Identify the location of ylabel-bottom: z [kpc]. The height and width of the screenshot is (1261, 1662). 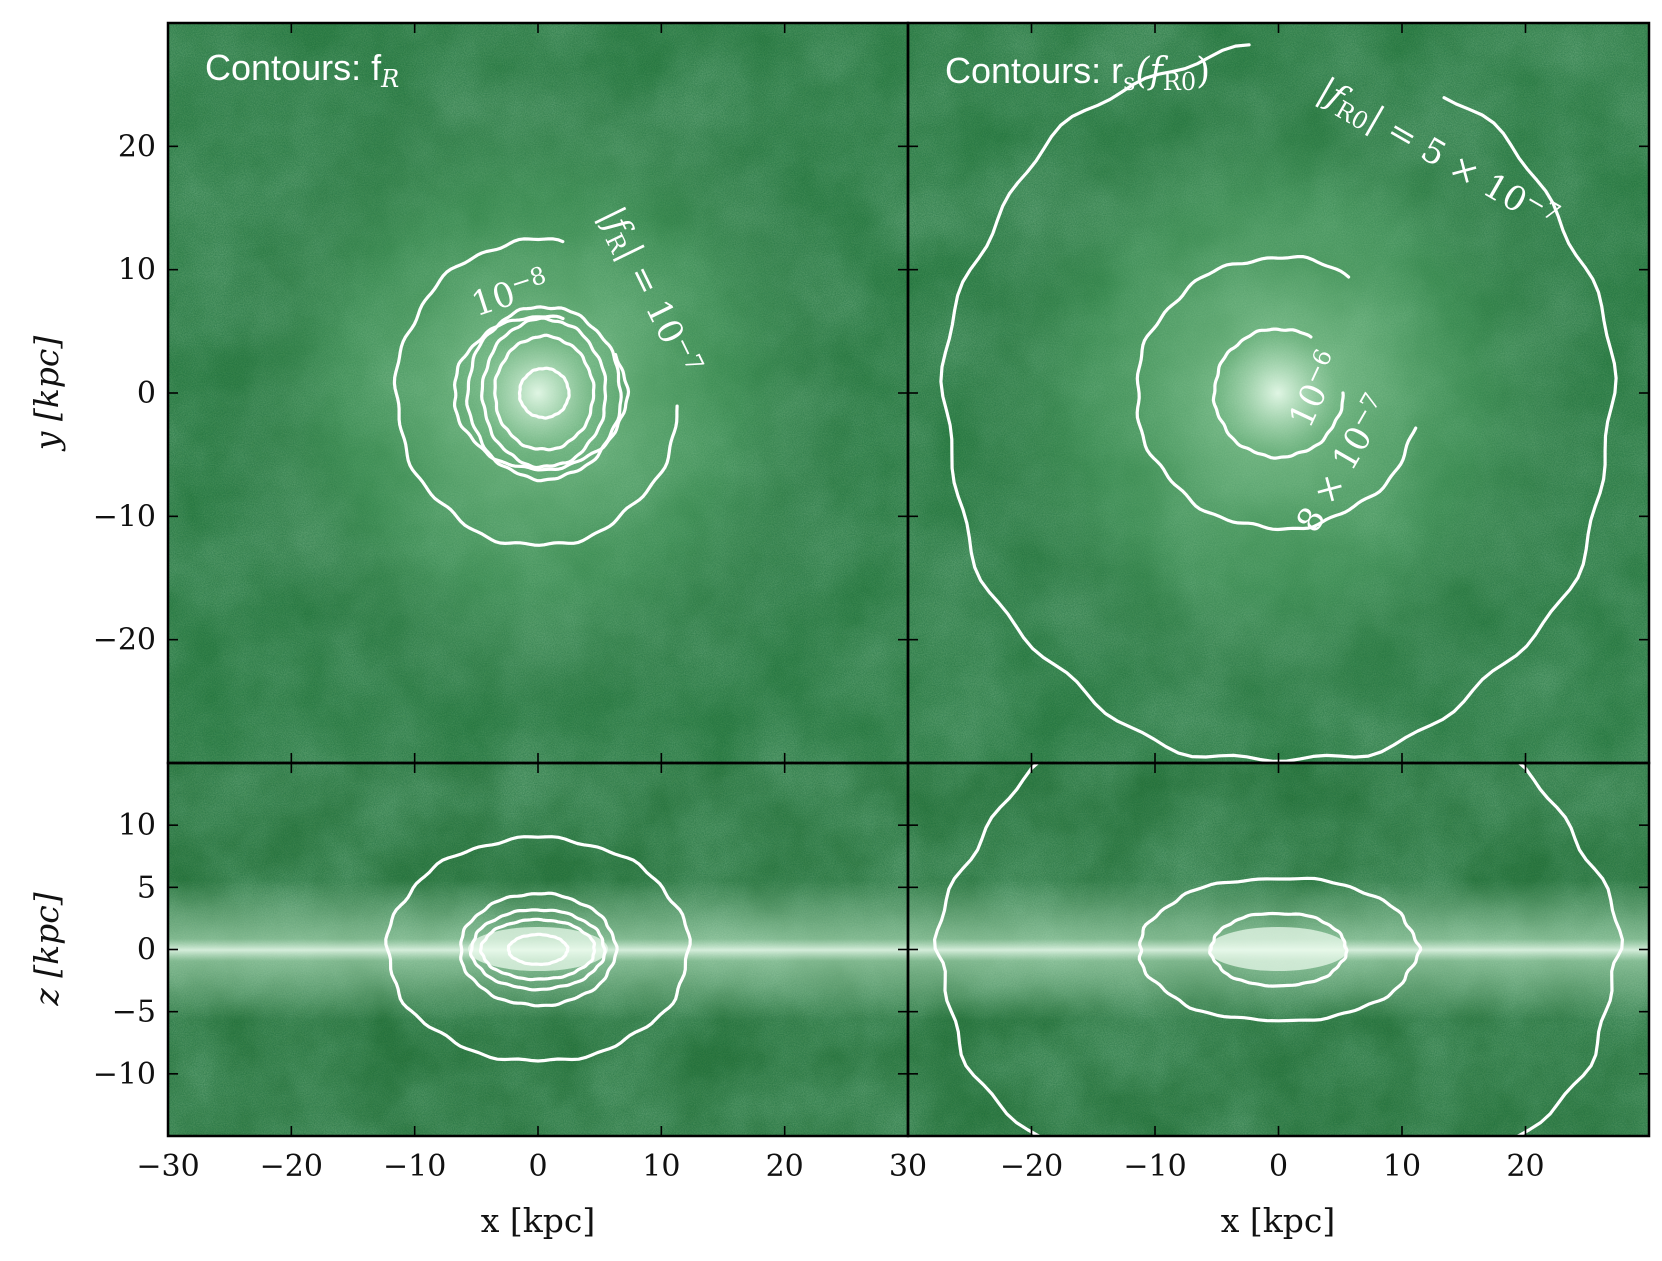
(46, 949).